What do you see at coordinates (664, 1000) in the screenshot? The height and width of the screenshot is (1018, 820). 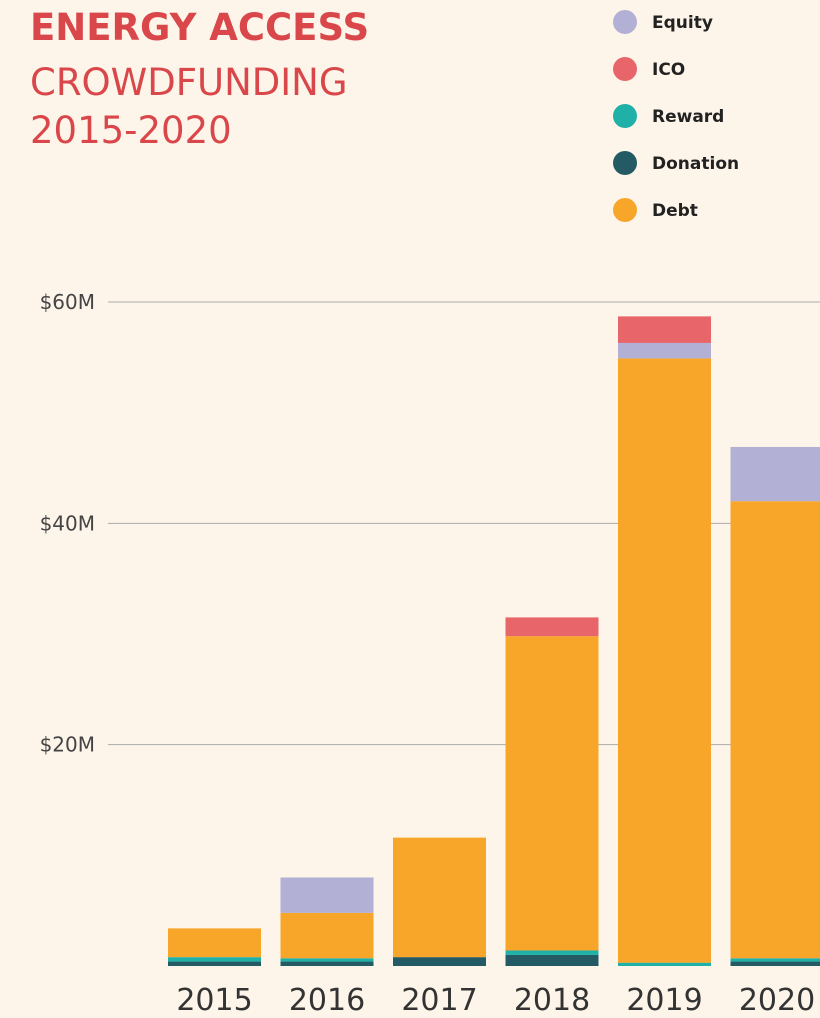 I see `x-tick-label: 2019` at bounding box center [664, 1000].